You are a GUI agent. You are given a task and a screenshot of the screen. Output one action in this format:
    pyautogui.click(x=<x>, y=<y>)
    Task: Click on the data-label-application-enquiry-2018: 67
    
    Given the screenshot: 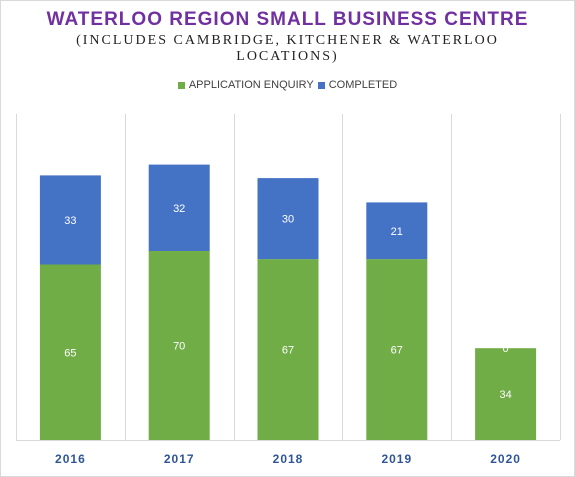 What is the action you would take?
    pyautogui.click(x=288, y=351)
    